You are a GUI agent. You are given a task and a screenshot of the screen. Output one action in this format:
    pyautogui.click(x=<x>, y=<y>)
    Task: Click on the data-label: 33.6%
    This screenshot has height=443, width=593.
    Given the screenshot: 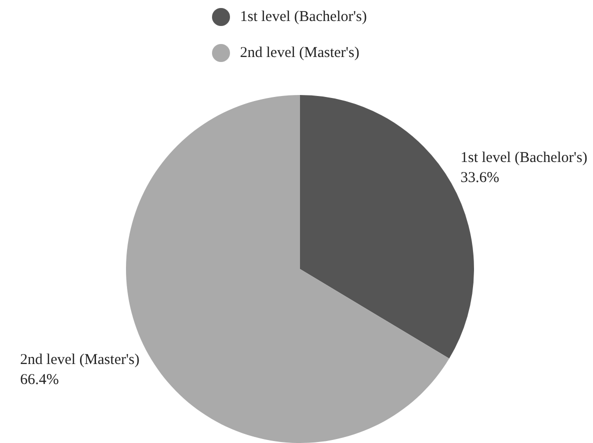 What is the action you would take?
    pyautogui.click(x=480, y=178)
    